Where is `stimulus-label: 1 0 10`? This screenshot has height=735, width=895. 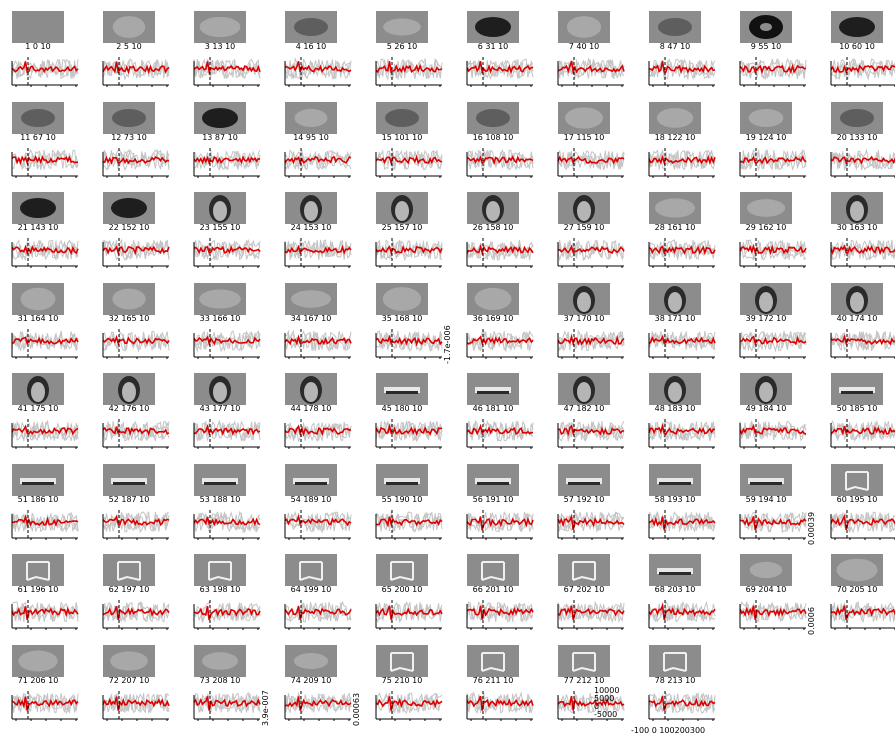
stimulus-label: 1 0 10 is located at coordinates (38, 46).